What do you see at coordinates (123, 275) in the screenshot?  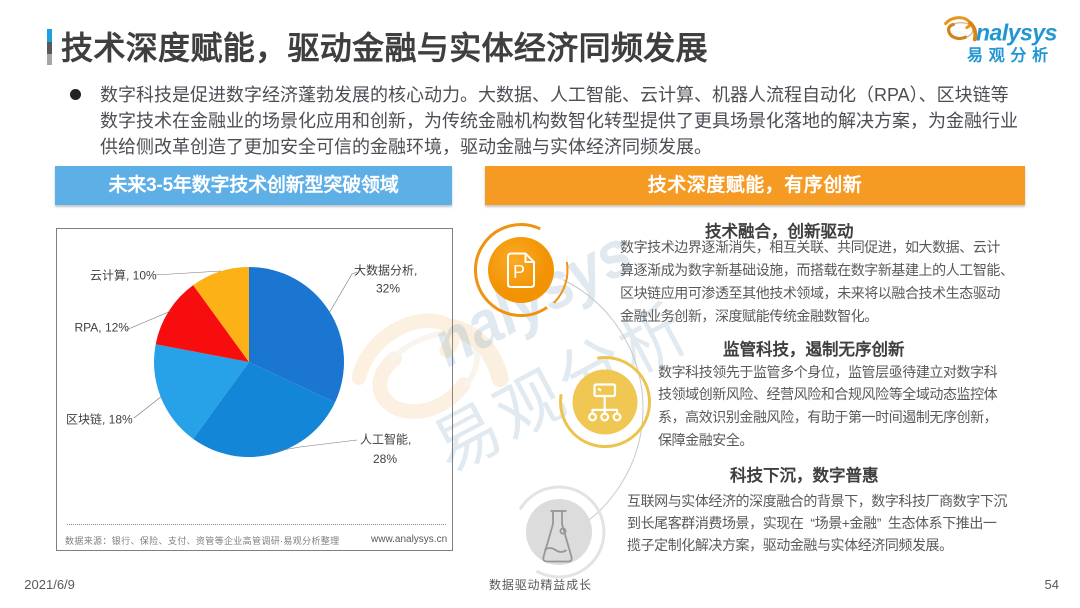 I see `svg-text: 云计算, 10%` at bounding box center [123, 275].